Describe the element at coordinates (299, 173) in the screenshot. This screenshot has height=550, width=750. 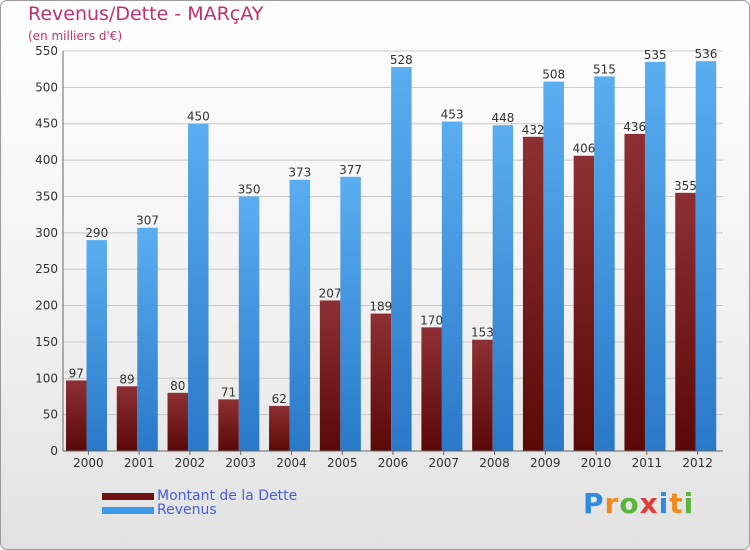
I see `data-label: 373` at that location.